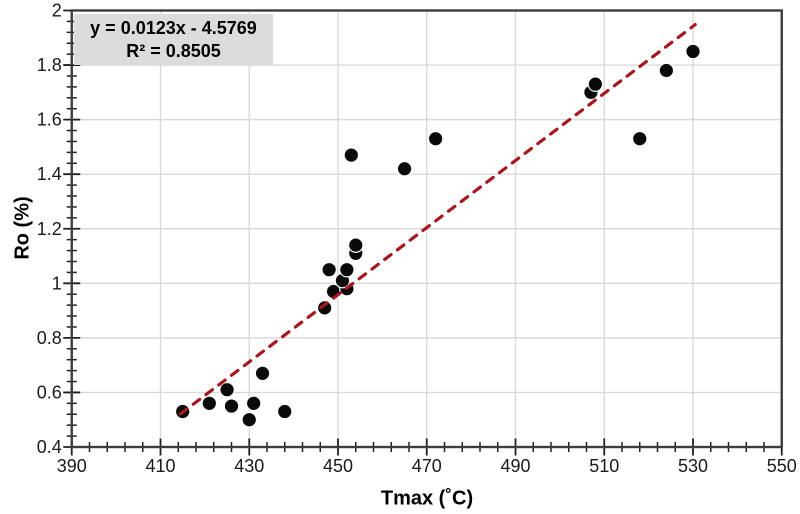 The height and width of the screenshot is (514, 800). Describe the element at coordinates (49, 174) in the screenshot. I see `y-tick-label: 1.4` at that location.